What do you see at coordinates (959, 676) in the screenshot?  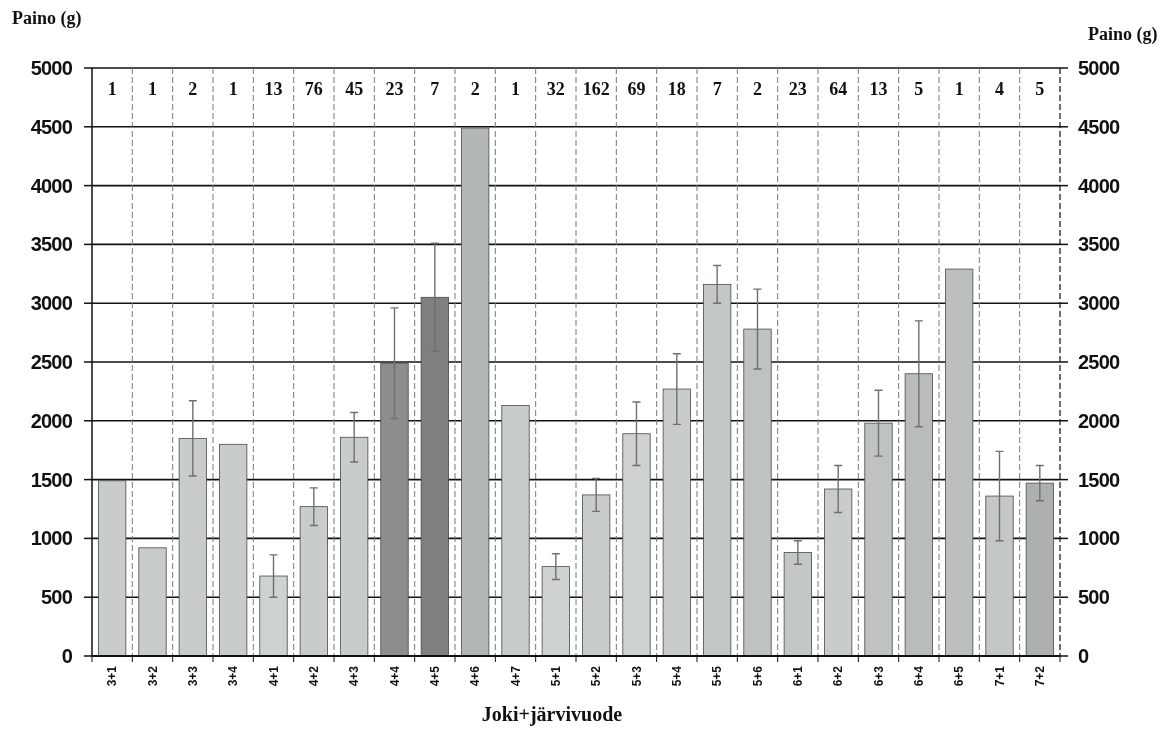 I see `x-tick-label: 6+5` at bounding box center [959, 676].